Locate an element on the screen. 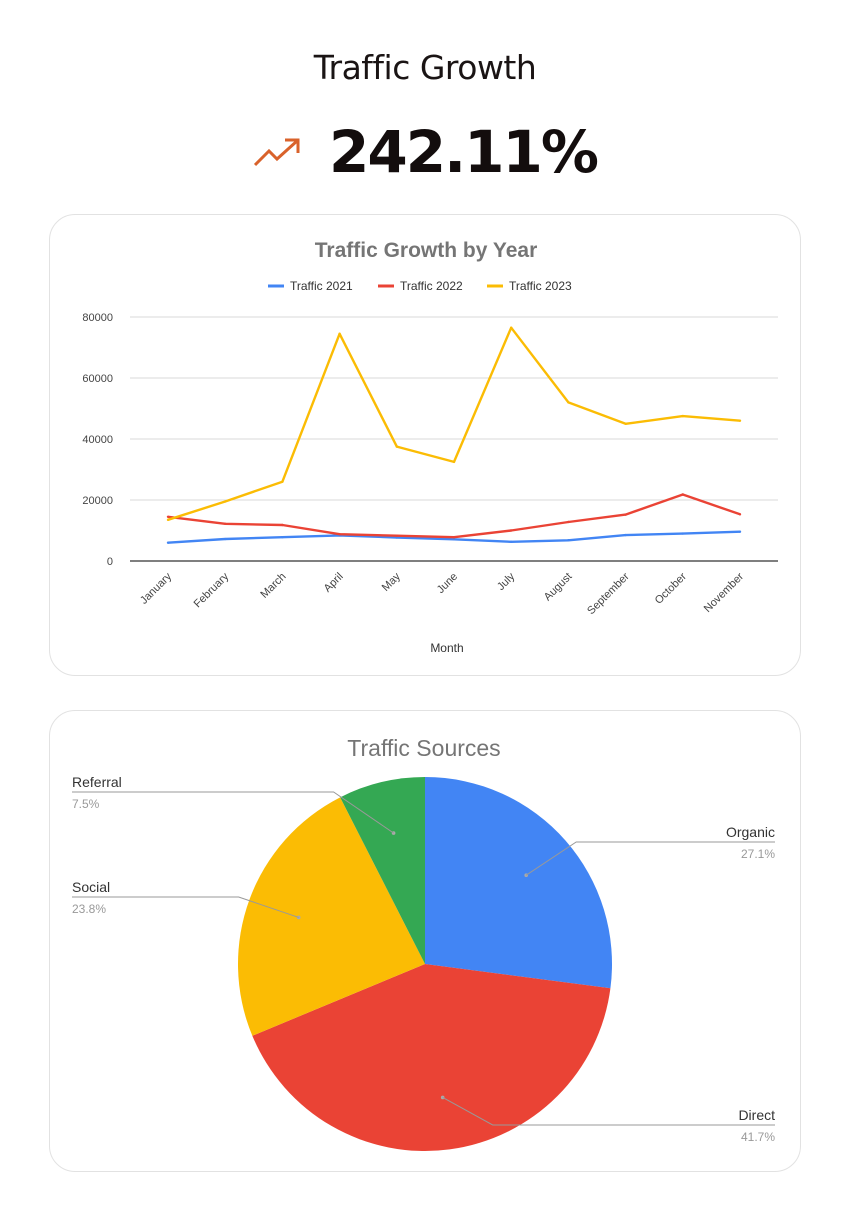  chart-title: Traffic Growth by Year is located at coordinates (426, 250).